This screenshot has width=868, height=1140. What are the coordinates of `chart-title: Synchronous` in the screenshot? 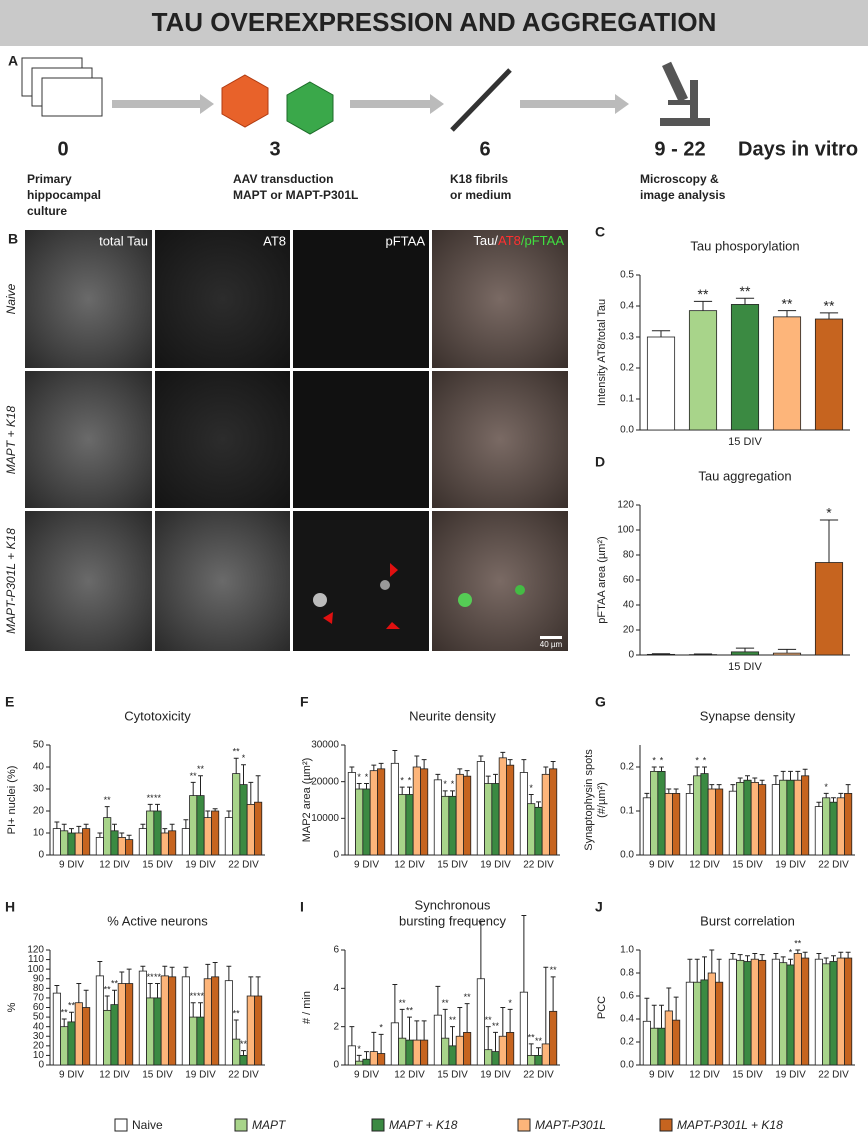 It's located at (453, 904).